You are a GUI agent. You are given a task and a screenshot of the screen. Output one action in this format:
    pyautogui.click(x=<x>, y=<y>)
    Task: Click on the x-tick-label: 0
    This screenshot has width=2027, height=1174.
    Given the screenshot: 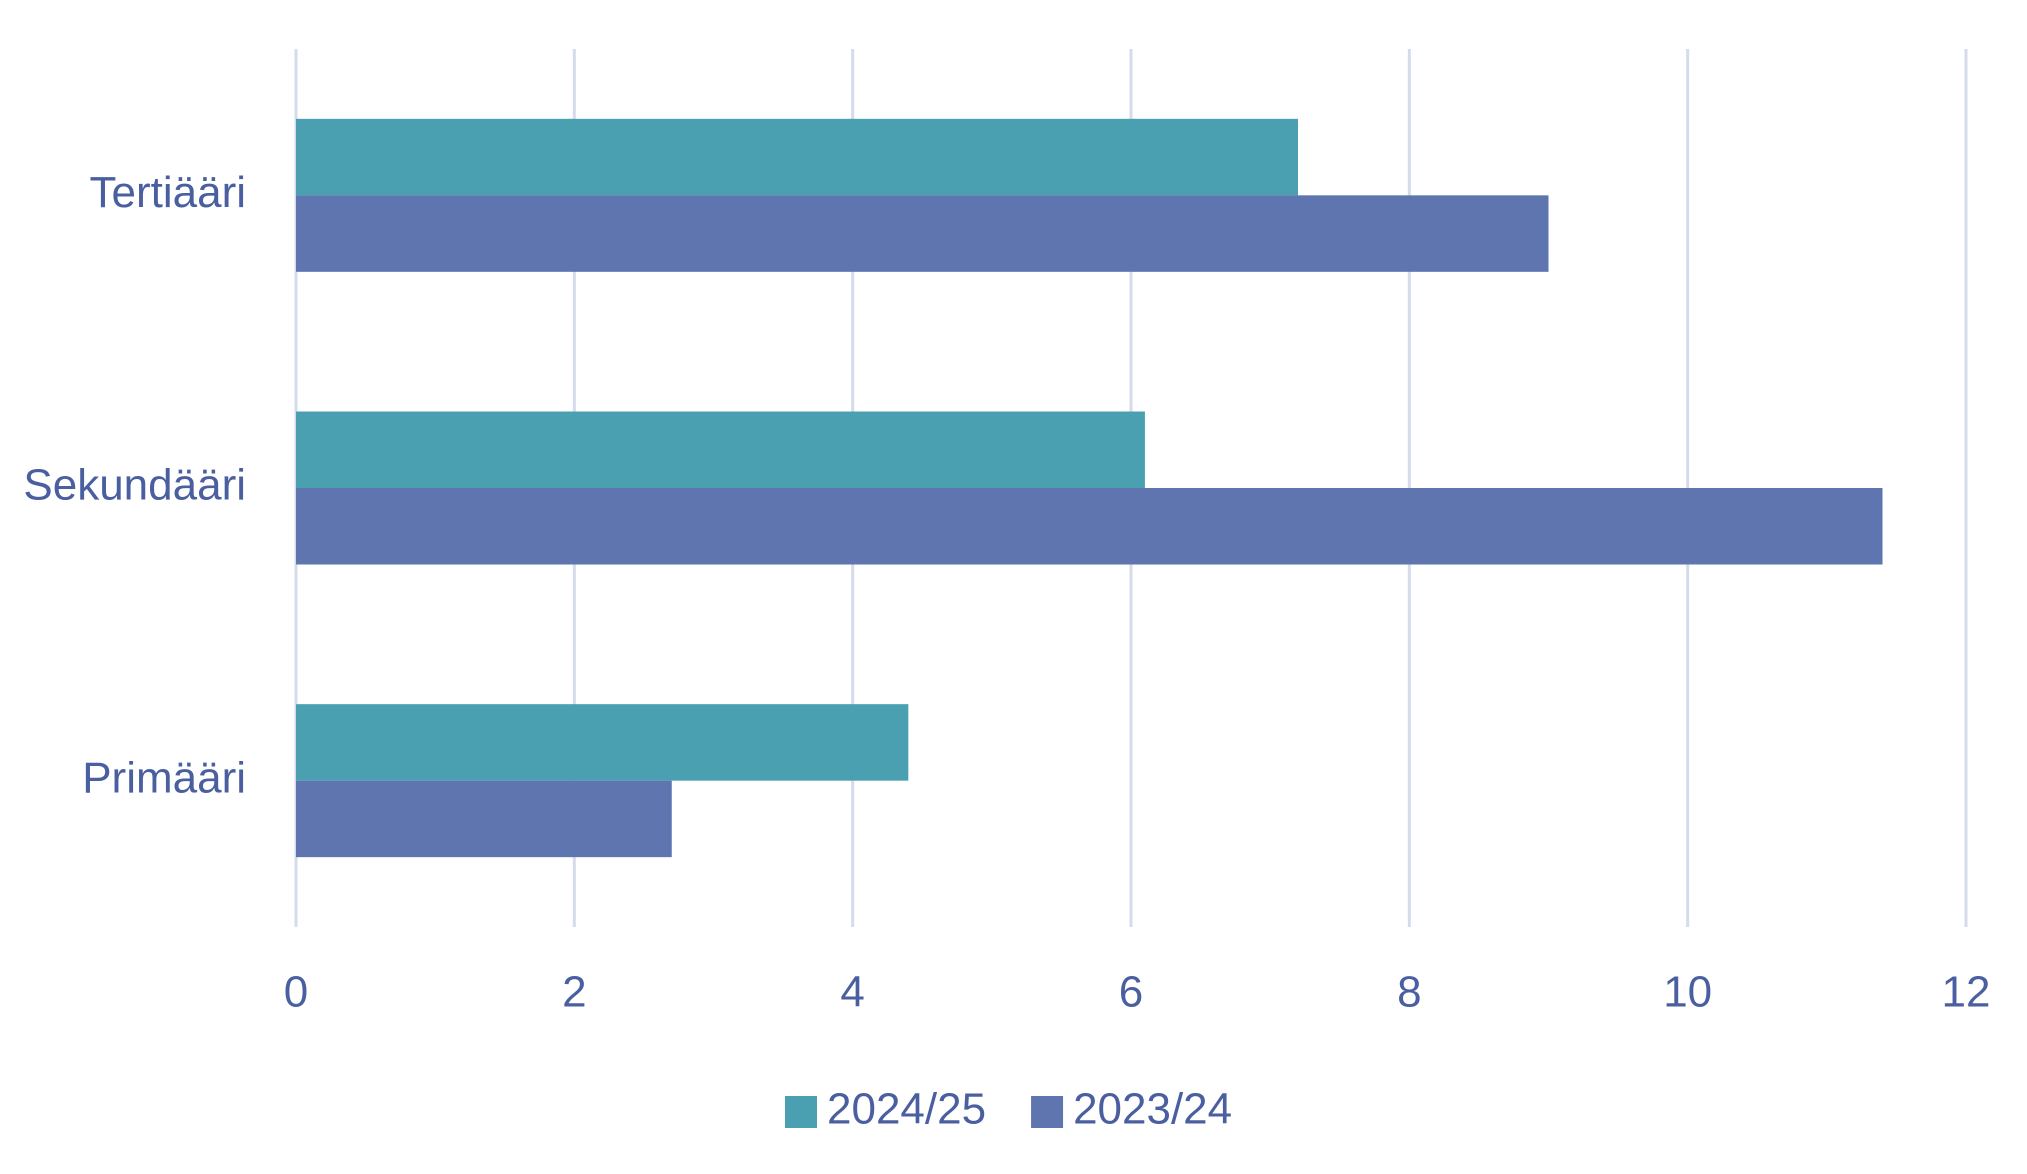 What is the action you would take?
    pyautogui.click(x=296, y=992)
    